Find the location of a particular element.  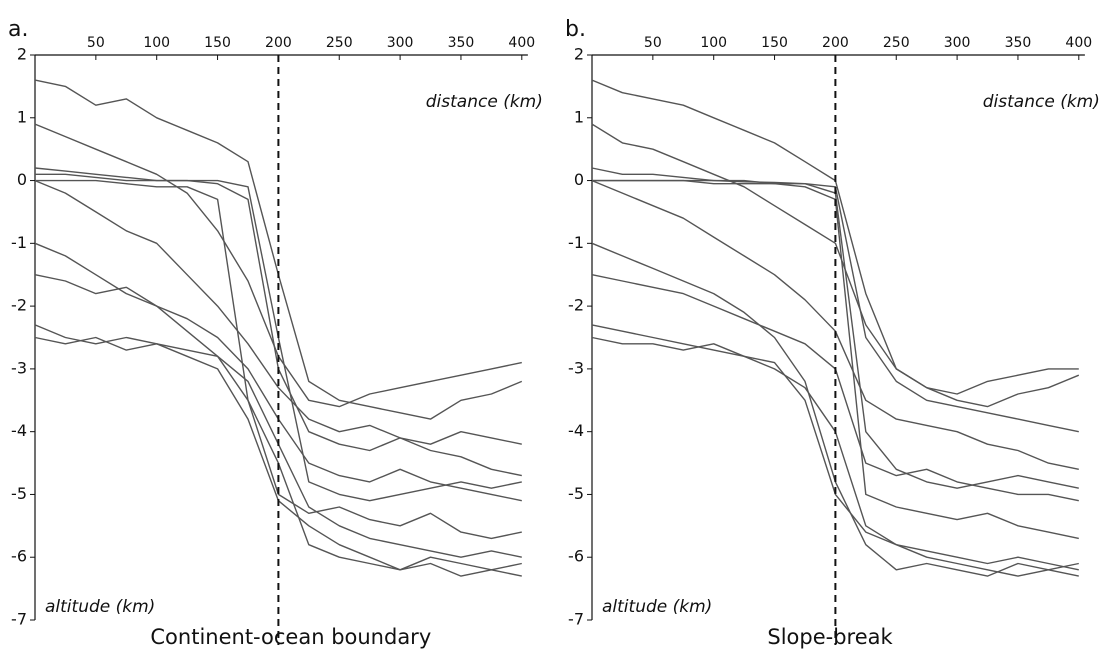

panel-label: a. is located at coordinates (18, 29).